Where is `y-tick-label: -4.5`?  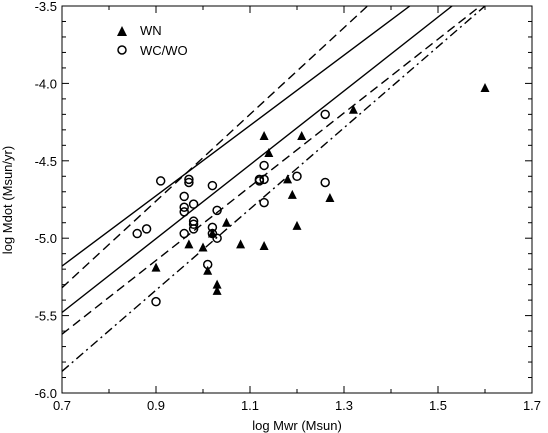
y-tick-label: -4.5 is located at coordinates (46, 161).